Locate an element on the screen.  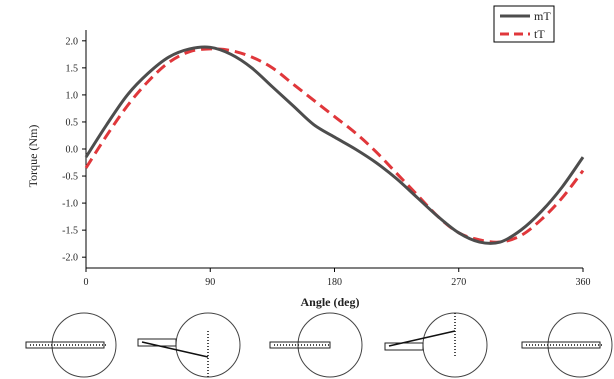
y-tick-label: -1.5 is located at coordinates (70, 231).